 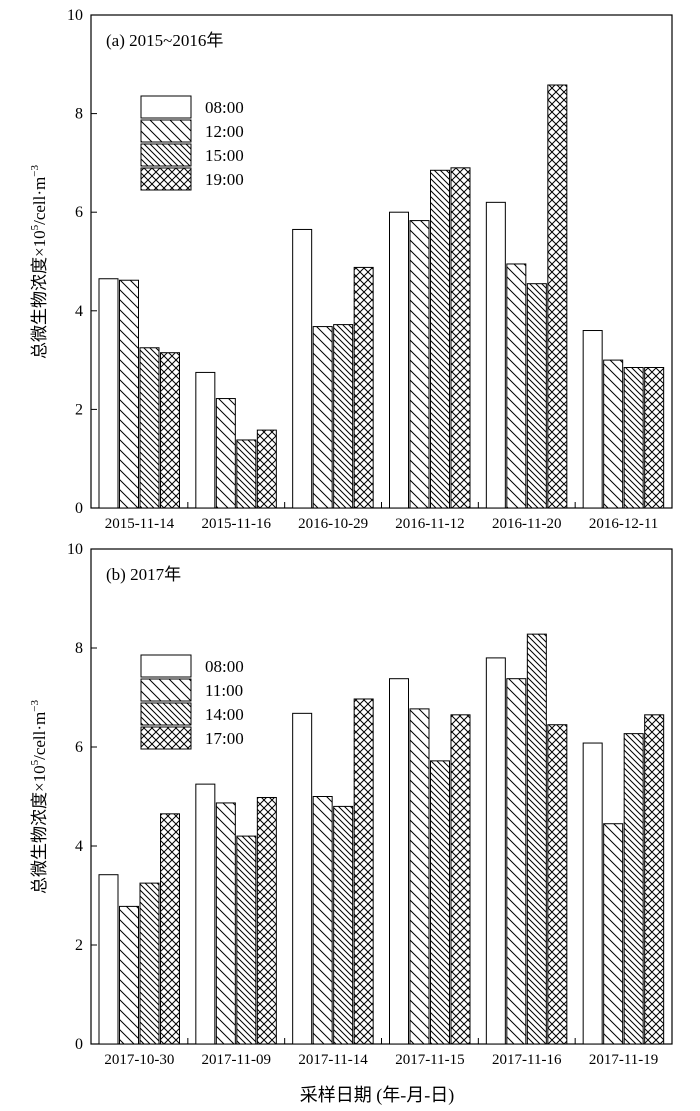 I want to click on bar-a-2016-10-29-12:00, so click(x=322, y=417).